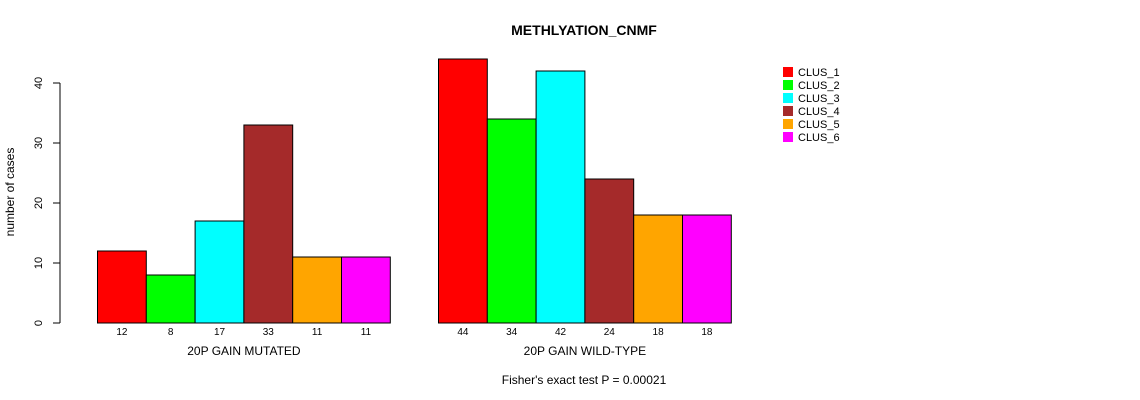  What do you see at coordinates (39, 203) in the screenshot?
I see `y-tick-label: 20` at bounding box center [39, 203].